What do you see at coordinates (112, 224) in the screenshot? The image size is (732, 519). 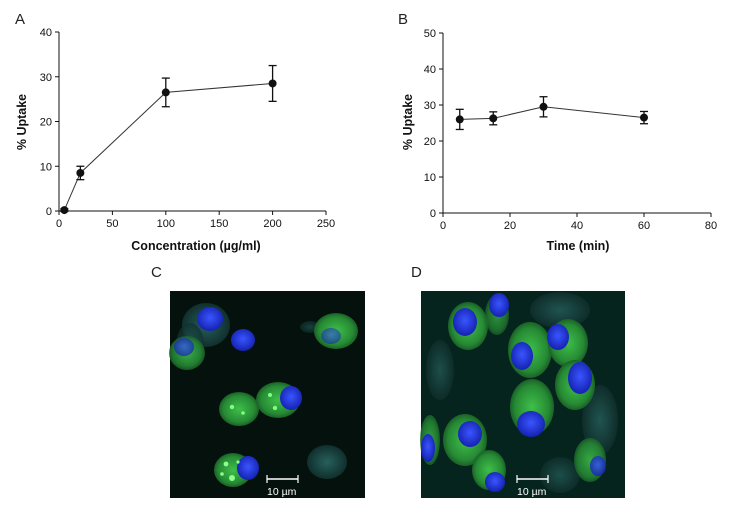 I see `x-tick-label: 50` at bounding box center [112, 224].